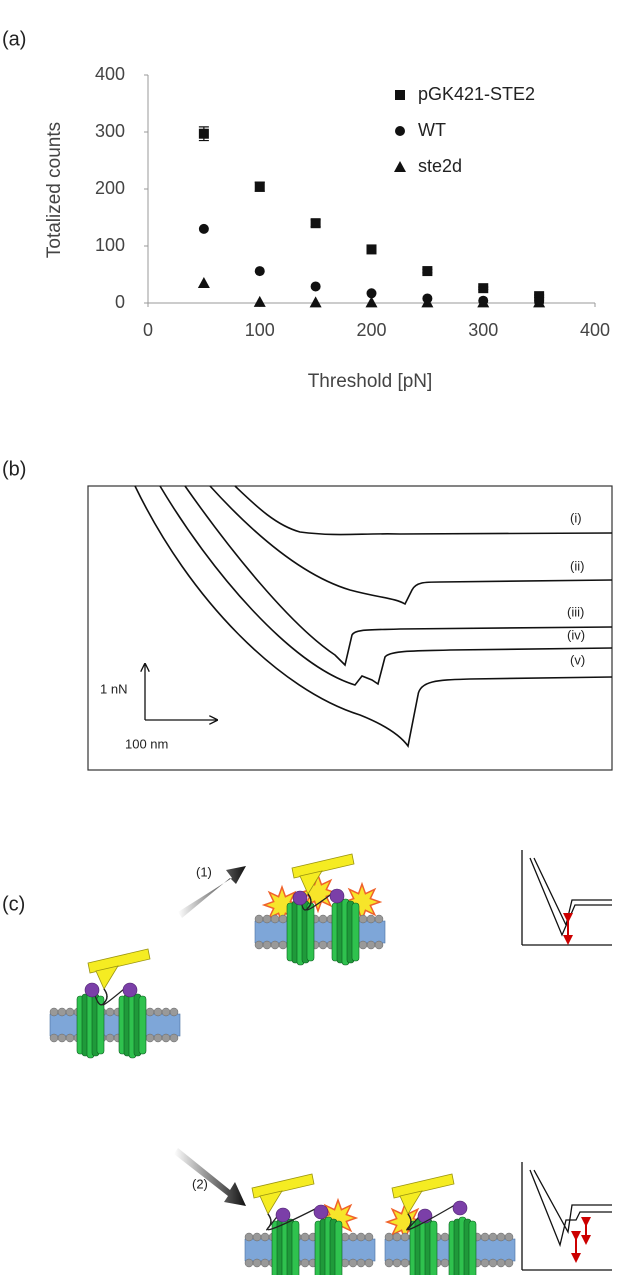 The image size is (617, 1275). I want to click on panel-label: (c), so click(13, 904).